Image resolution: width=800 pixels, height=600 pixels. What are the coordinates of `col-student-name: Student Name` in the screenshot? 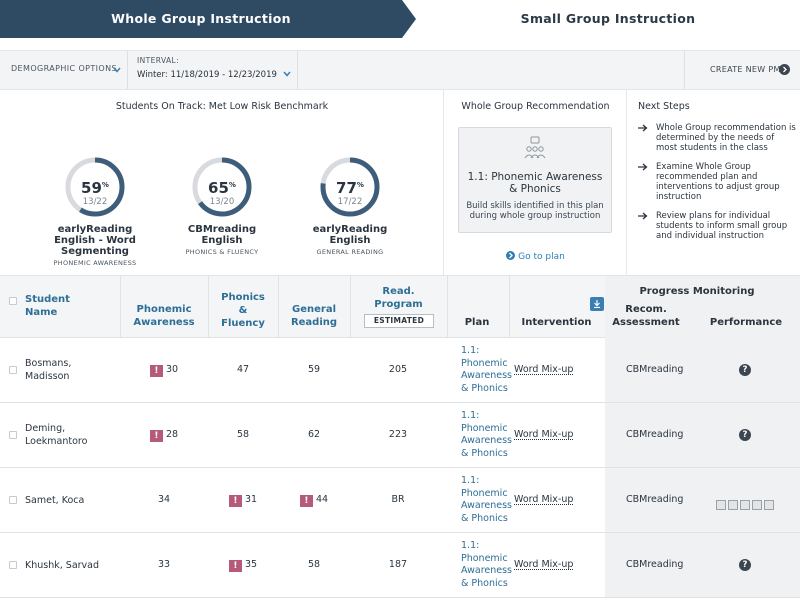 It's located at (47, 306).